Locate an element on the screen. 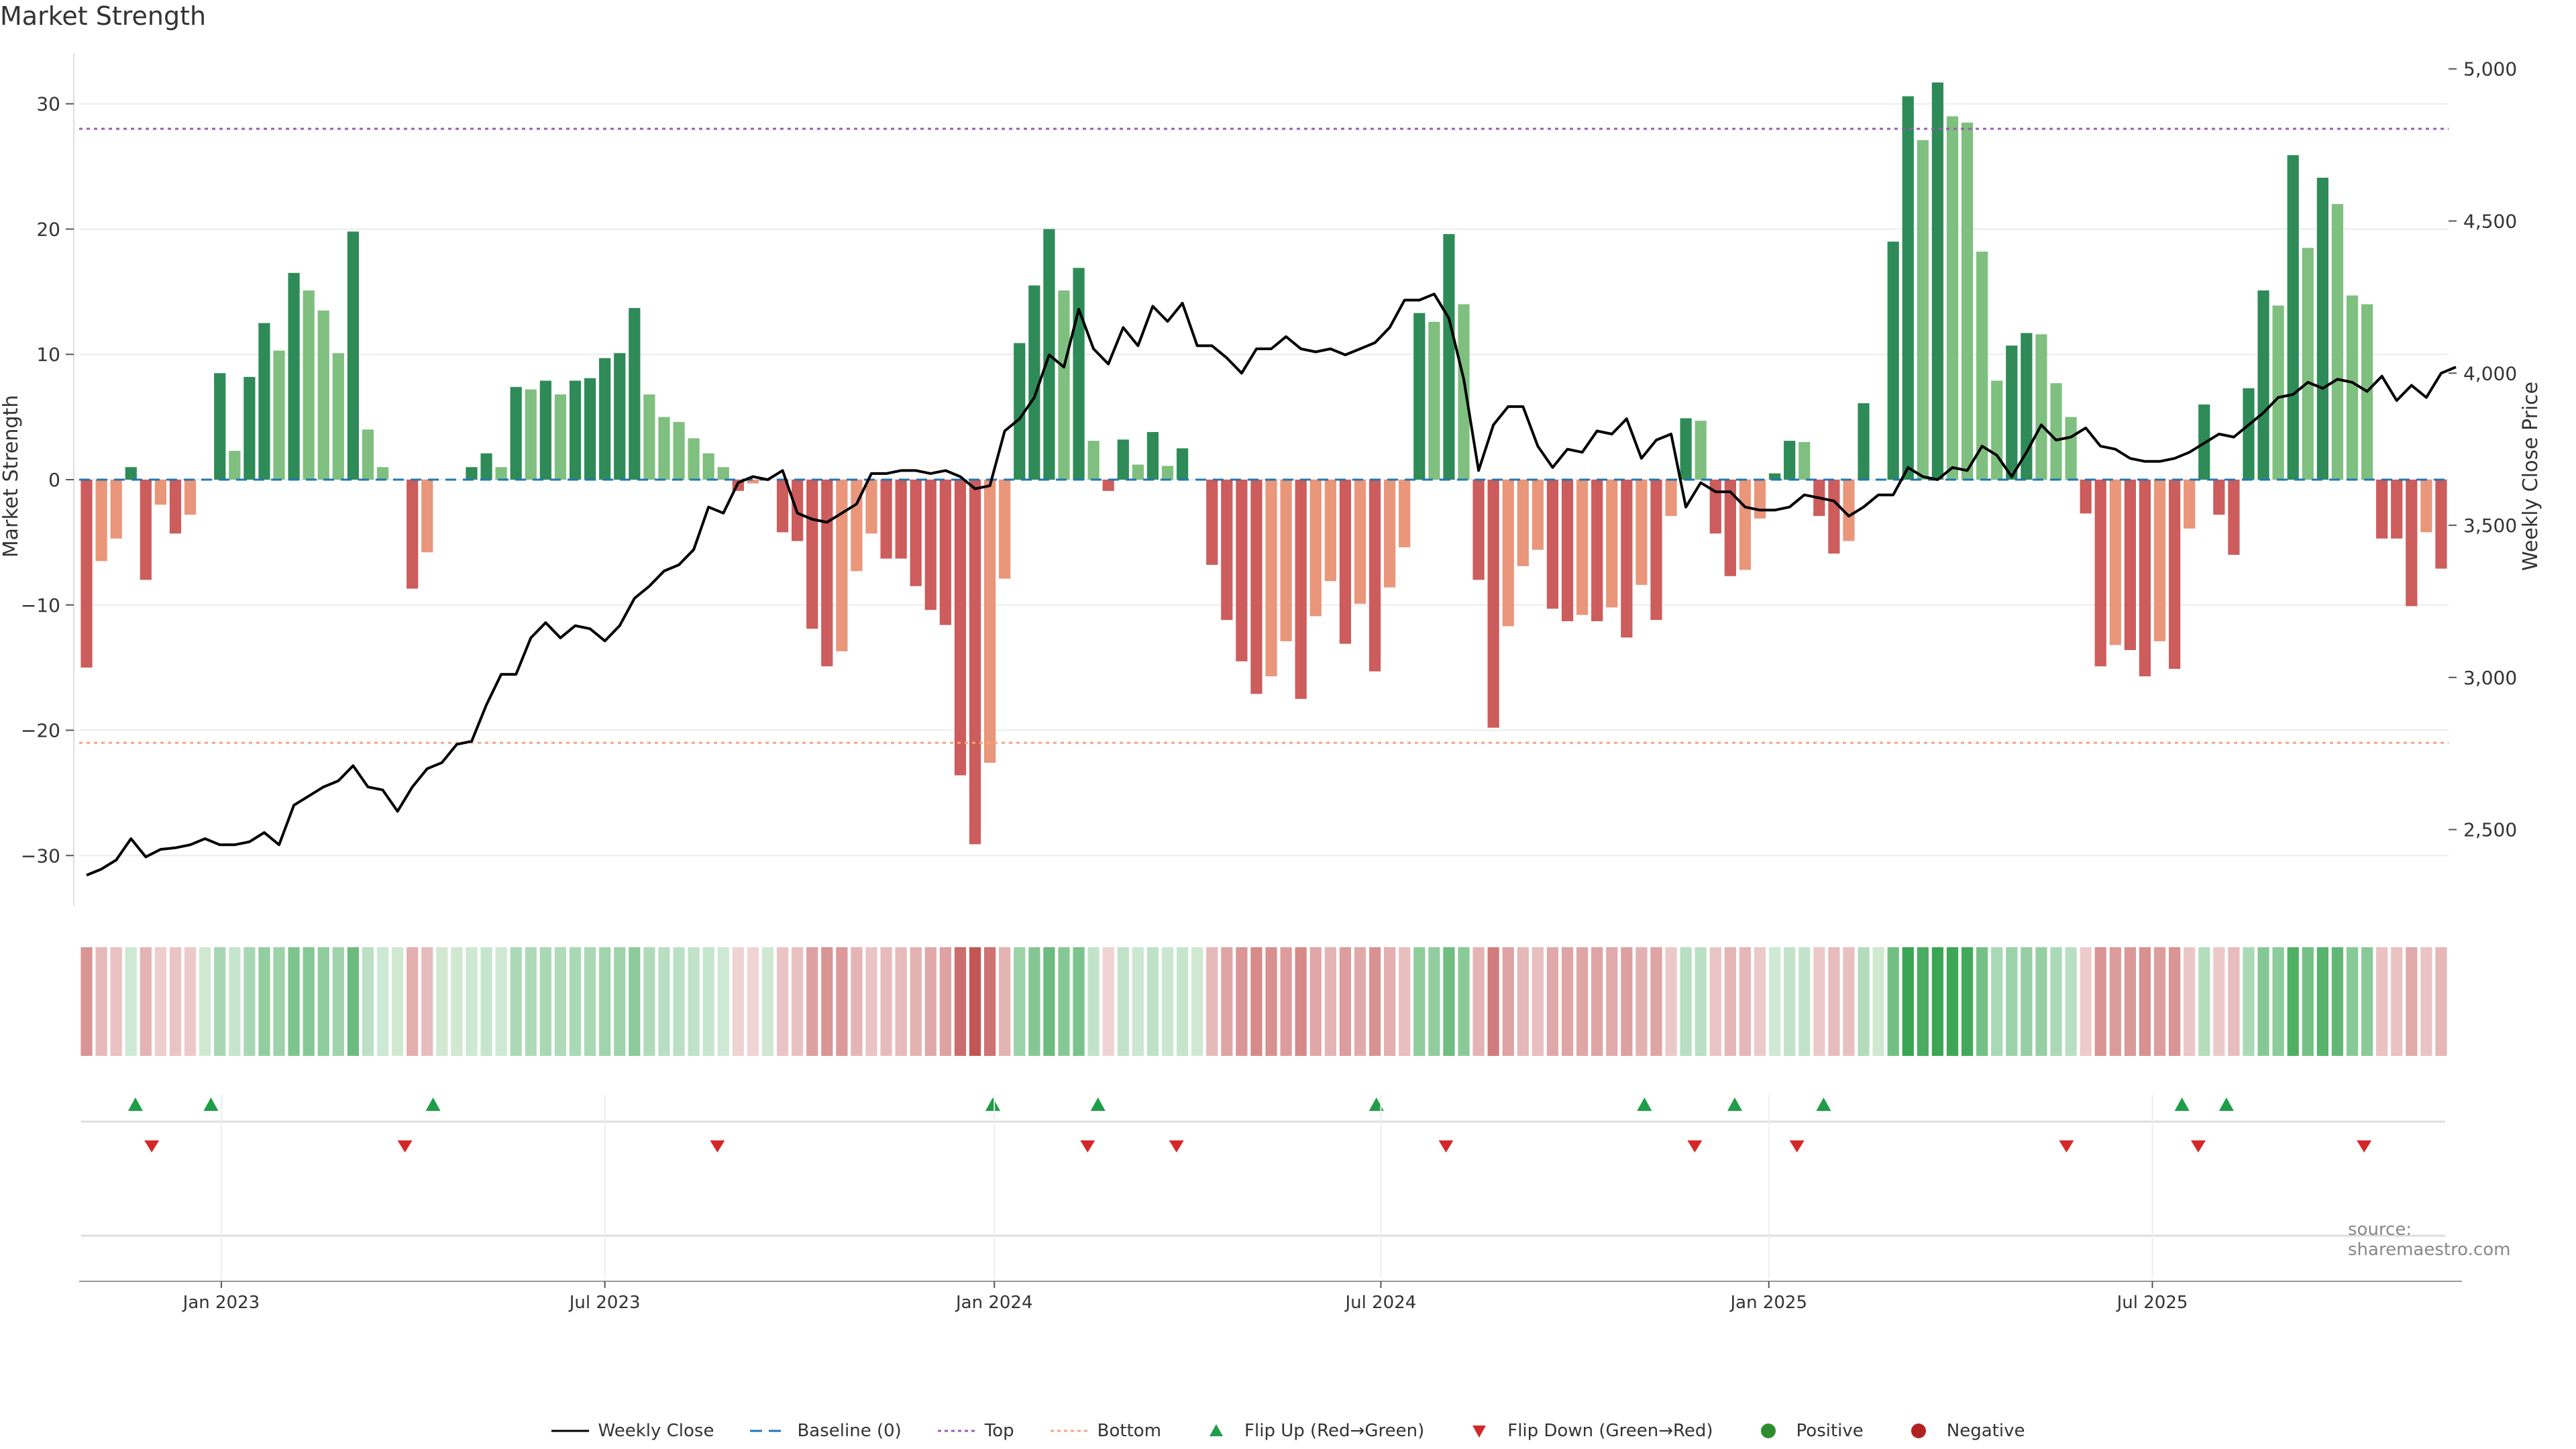 The width and height of the screenshot is (2576, 1449). legend-label: Flip Down (Green→Red) is located at coordinates (1610, 1431).